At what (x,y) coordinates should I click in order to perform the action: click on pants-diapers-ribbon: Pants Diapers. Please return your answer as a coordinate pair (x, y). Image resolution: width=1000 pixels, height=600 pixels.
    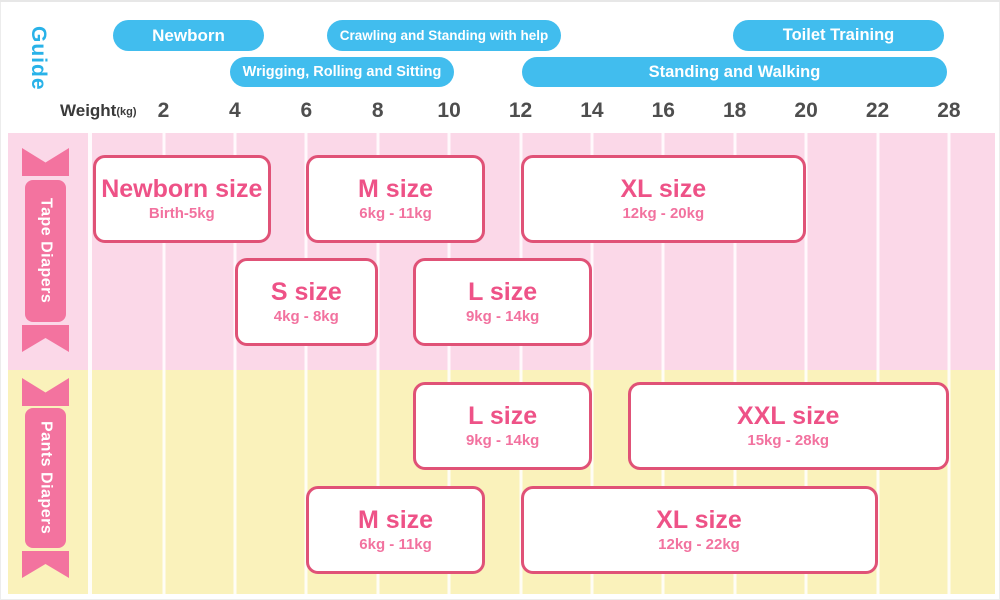
    Looking at the image, I should click on (45, 478).